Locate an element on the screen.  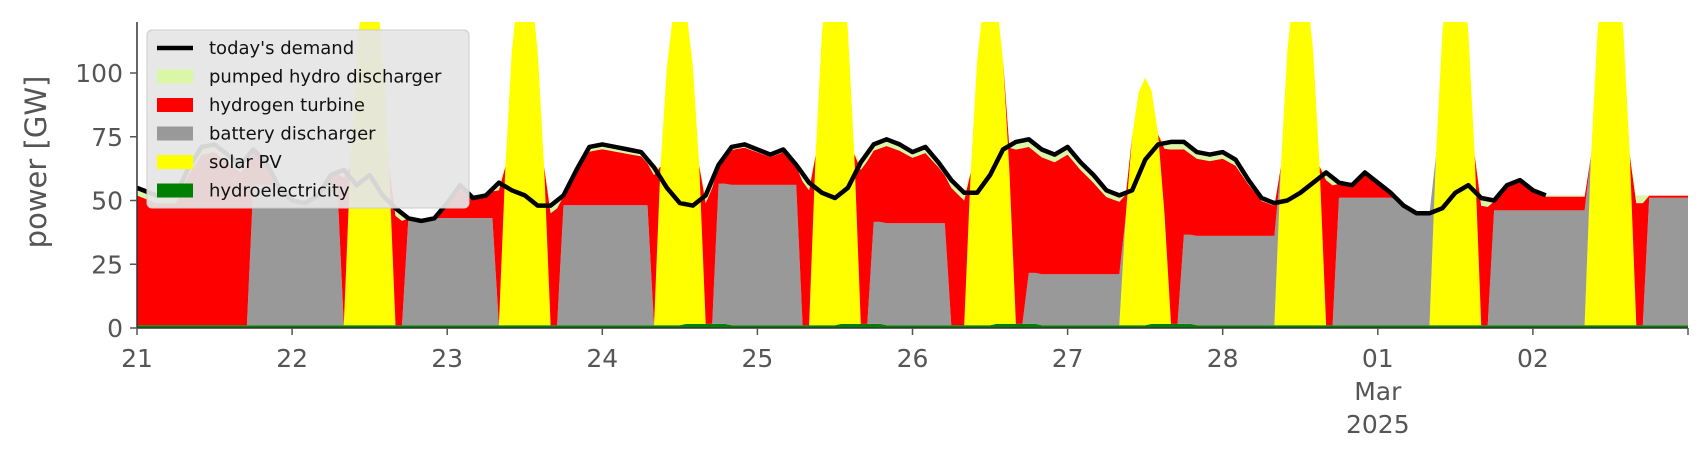
x-tick-label: 26 is located at coordinates (913, 358).